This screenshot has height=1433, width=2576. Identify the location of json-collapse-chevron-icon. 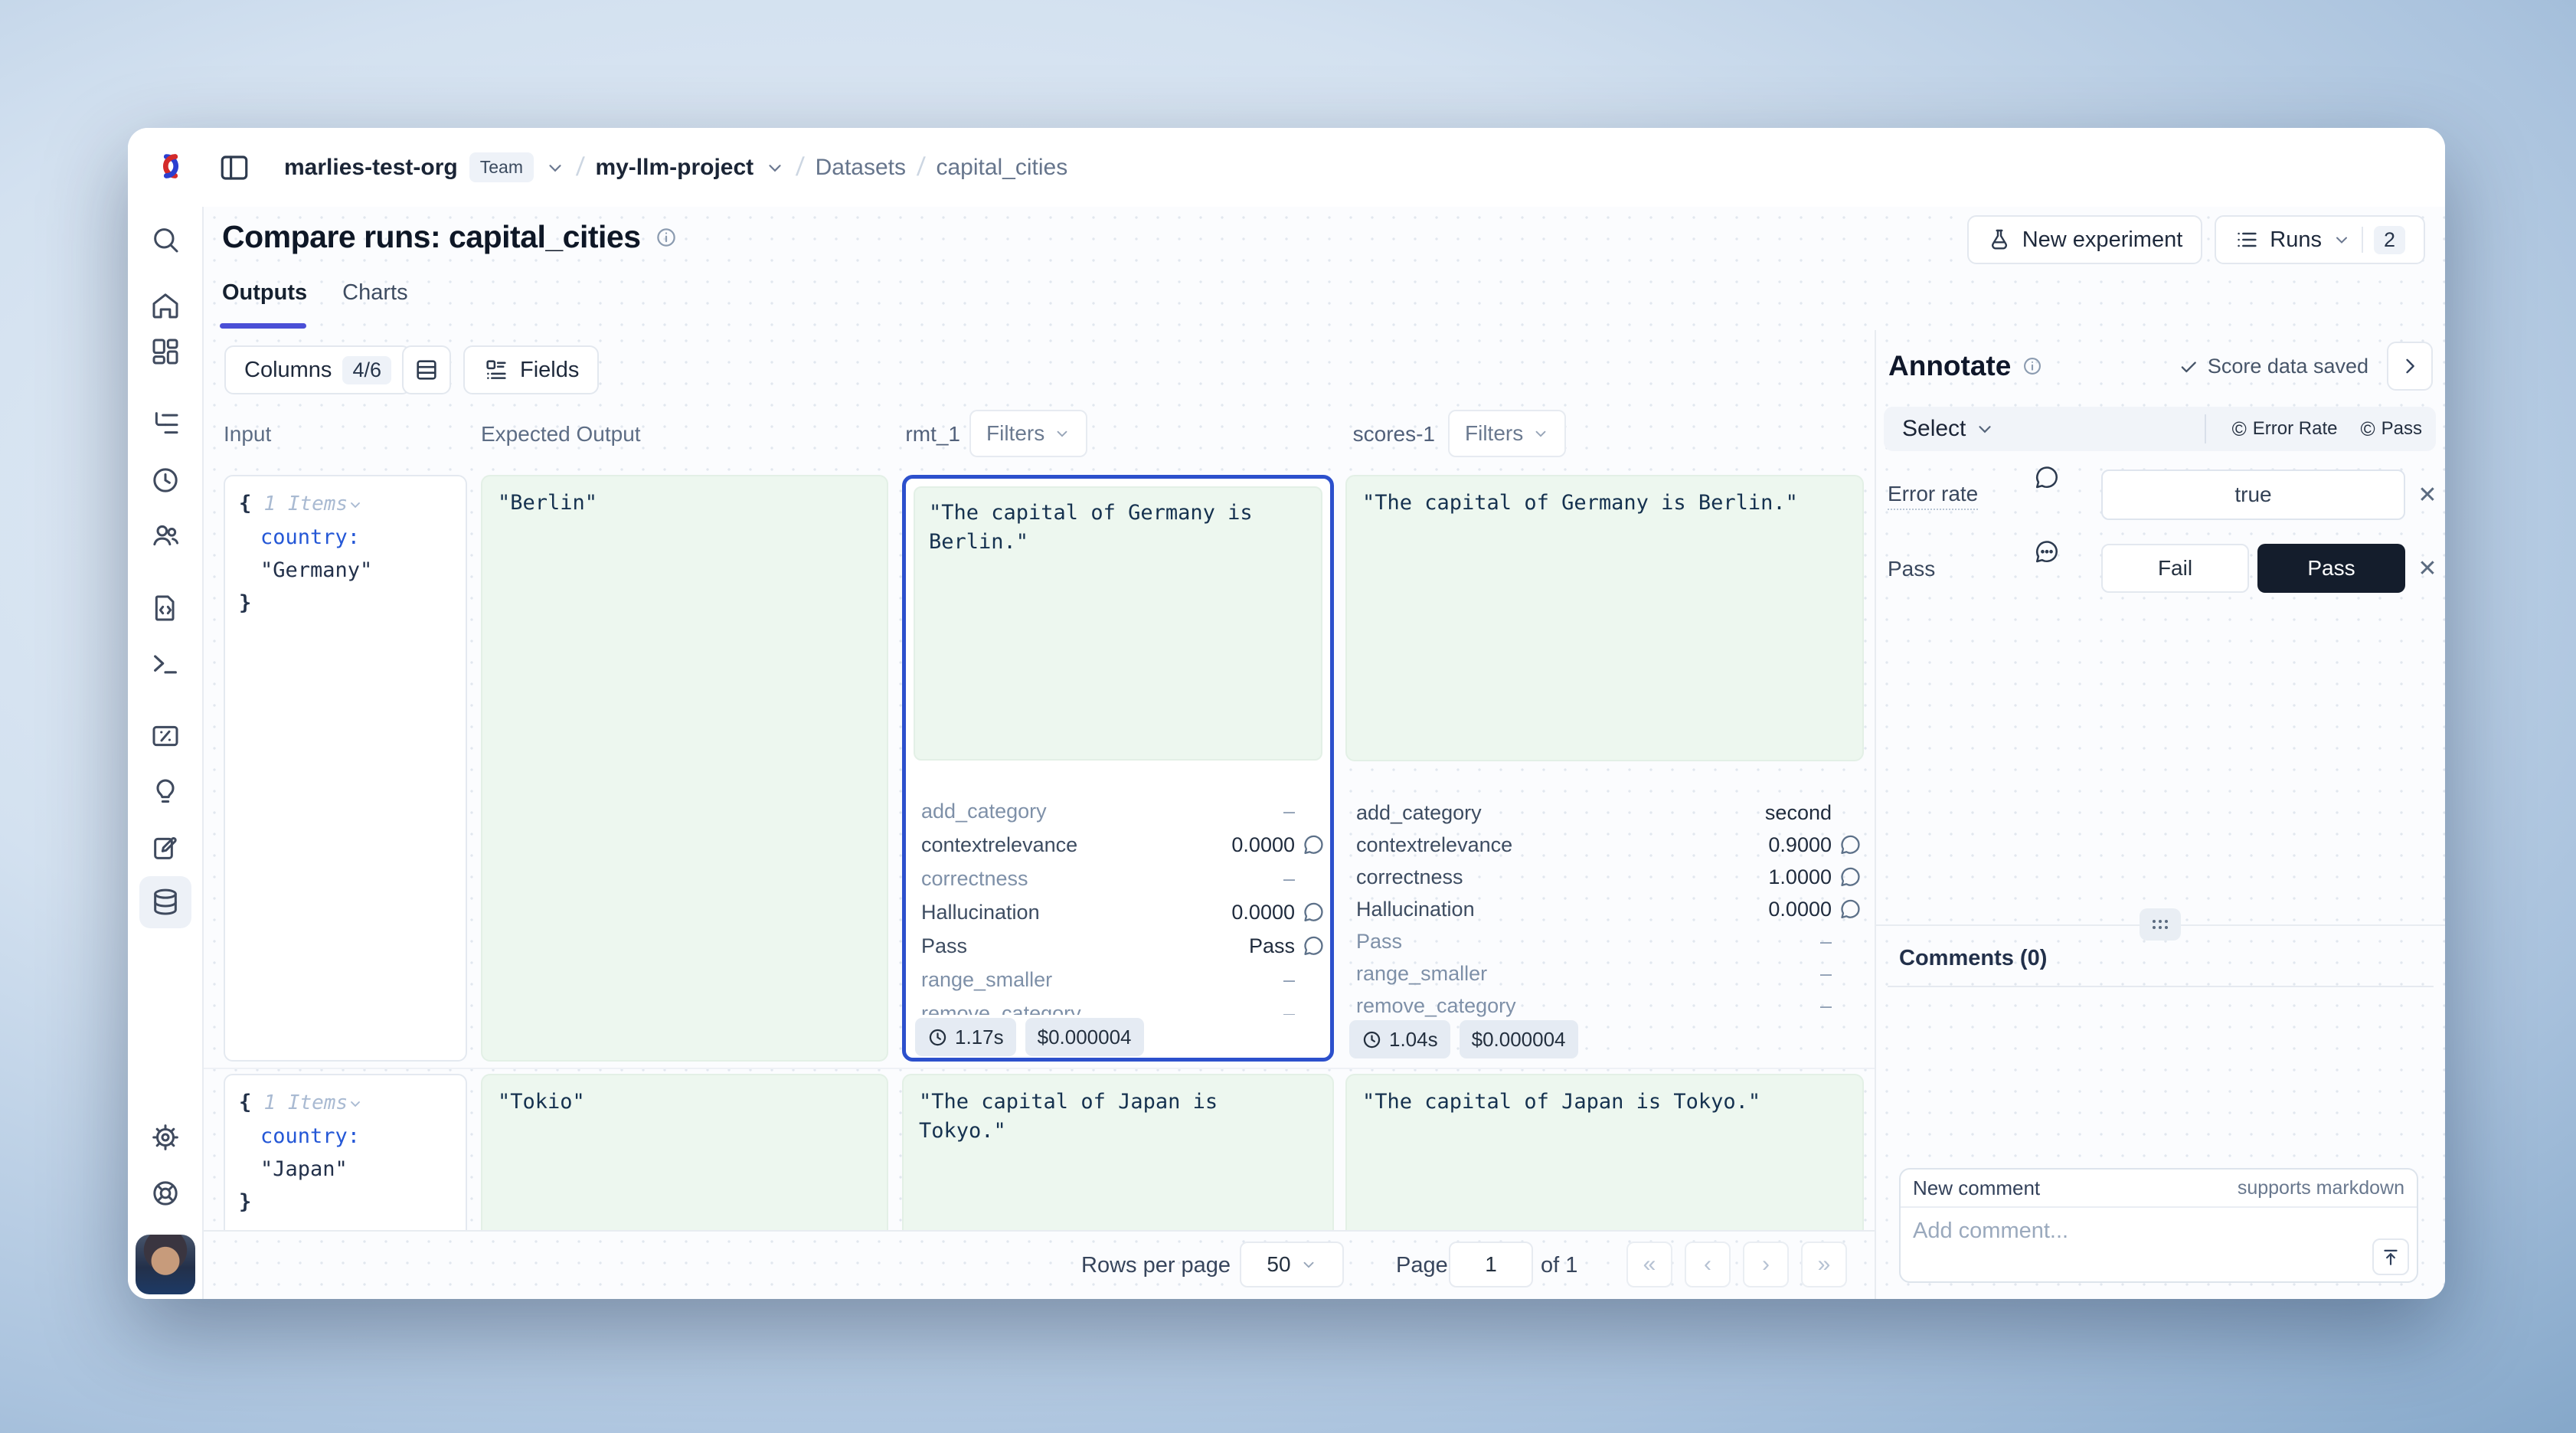
(356, 505).